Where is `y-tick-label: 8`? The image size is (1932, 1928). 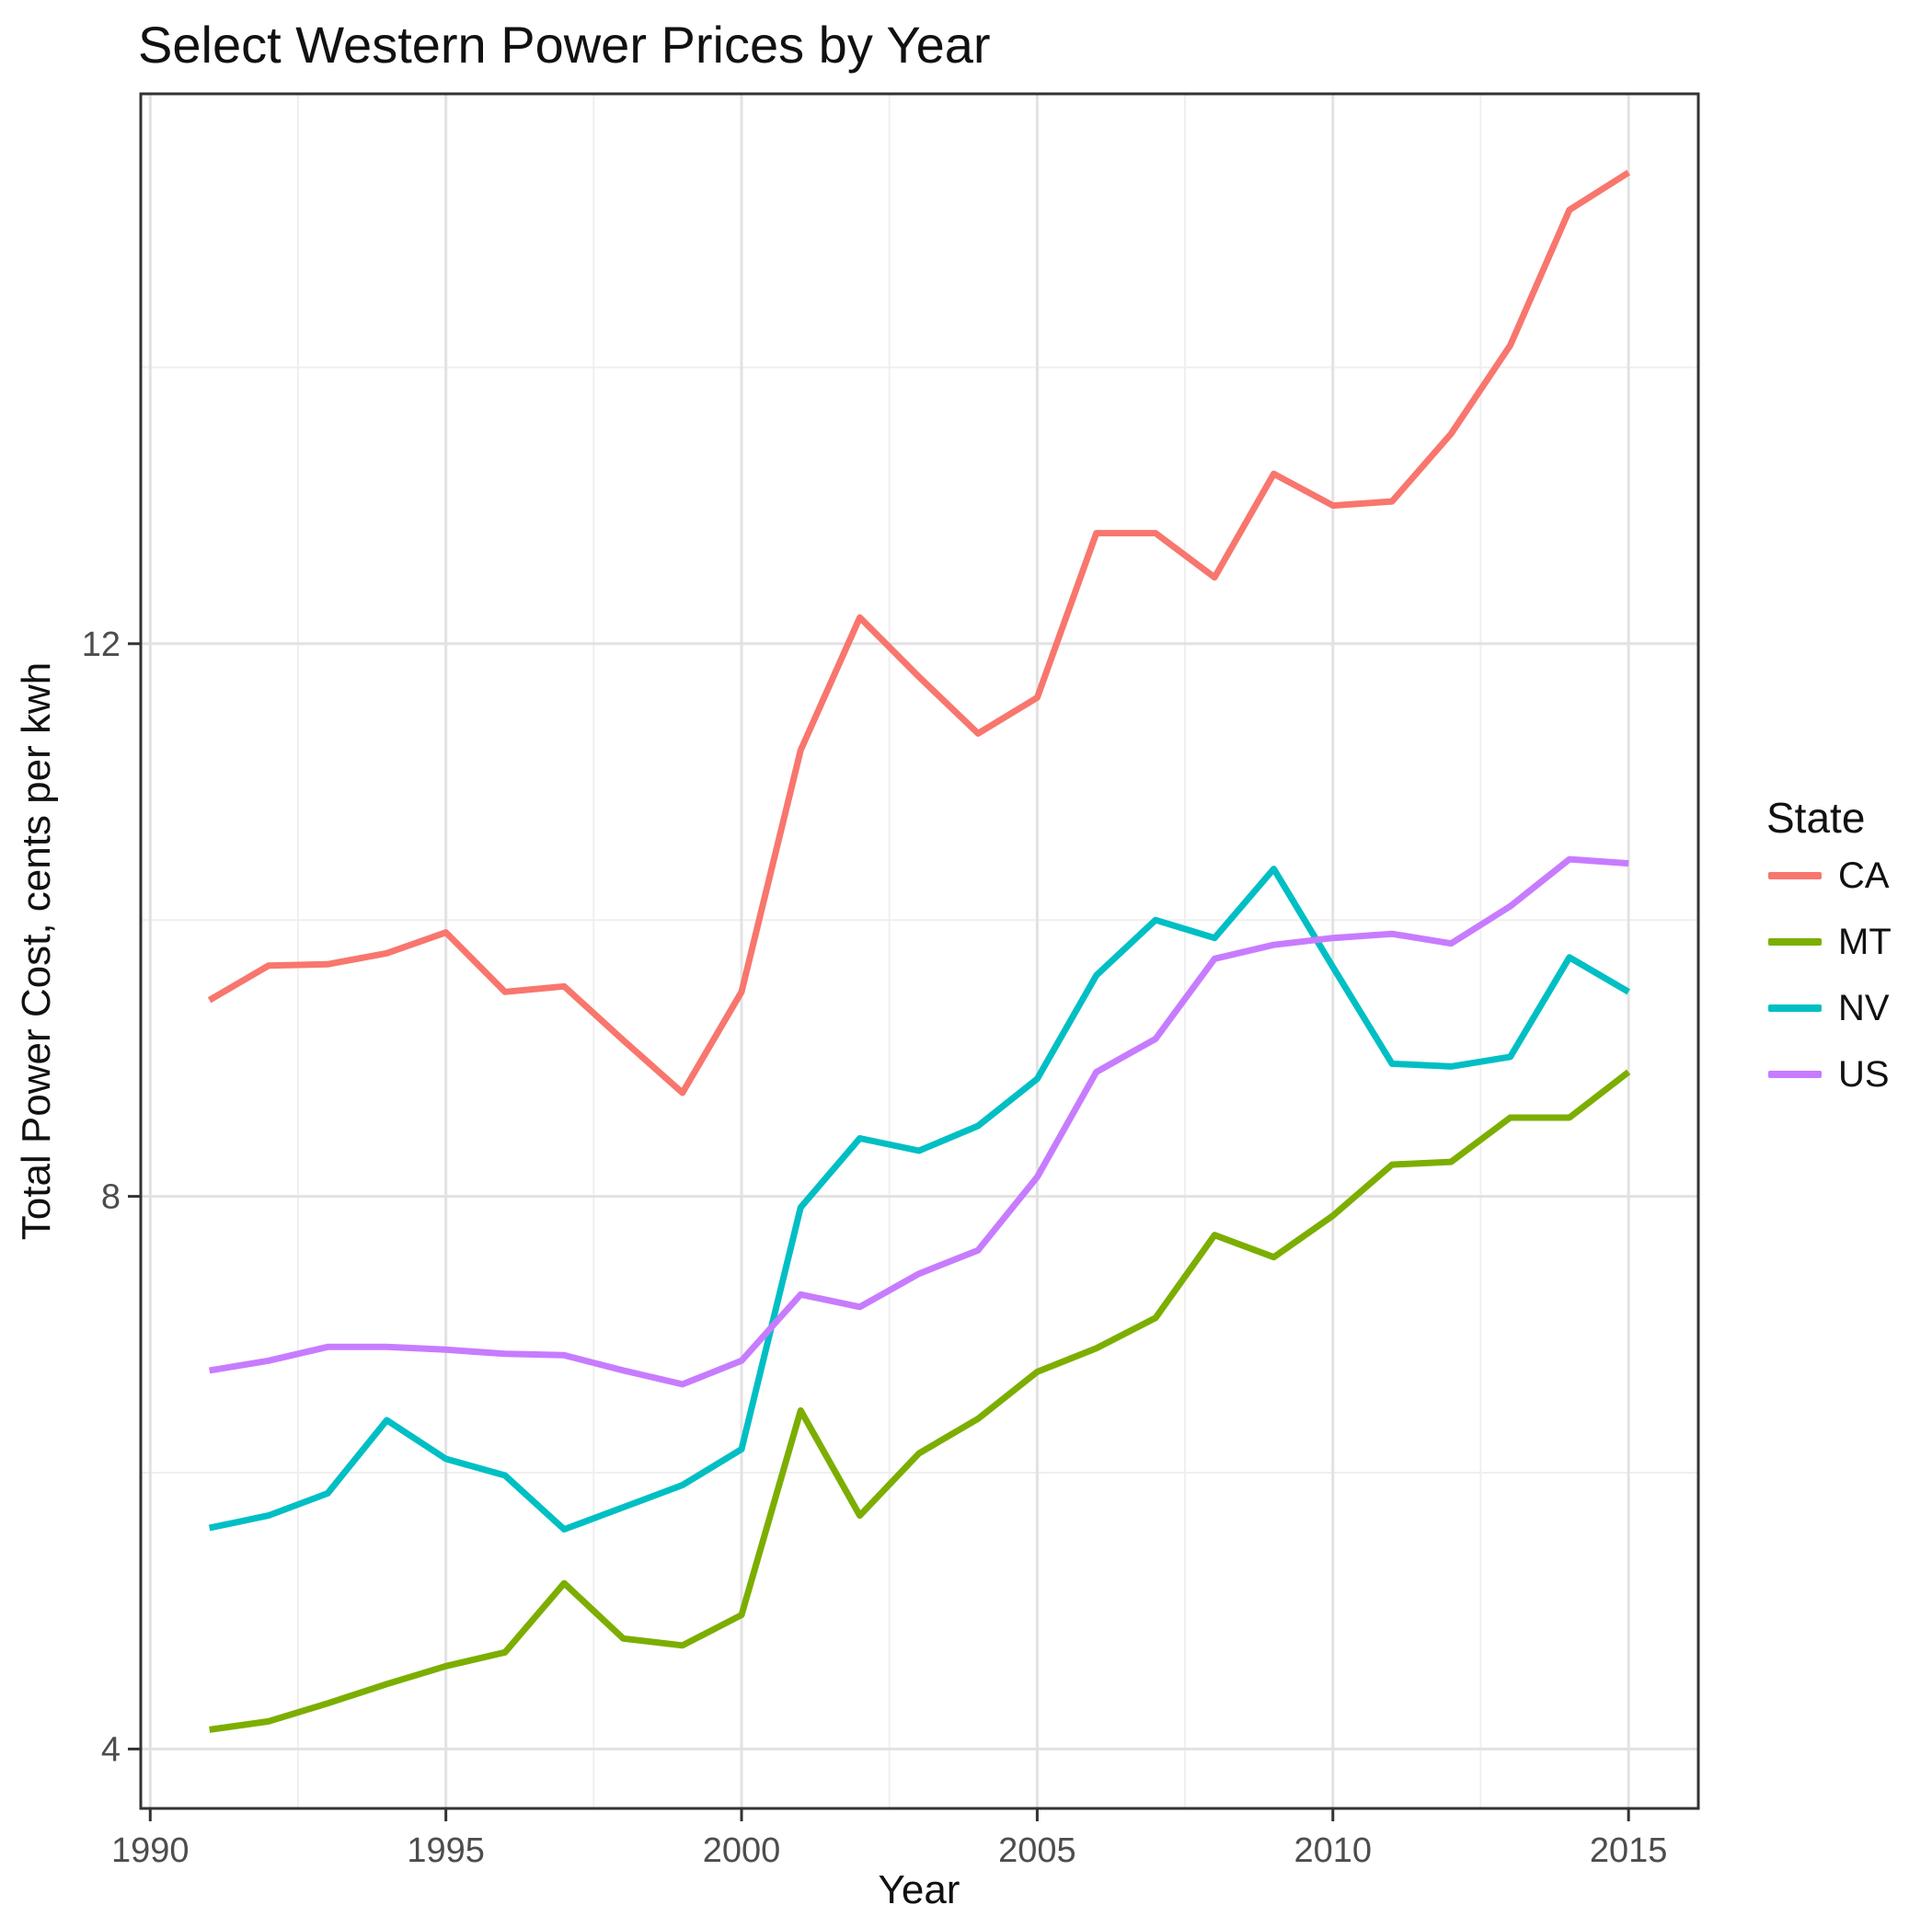 y-tick-label: 8 is located at coordinates (111, 1197).